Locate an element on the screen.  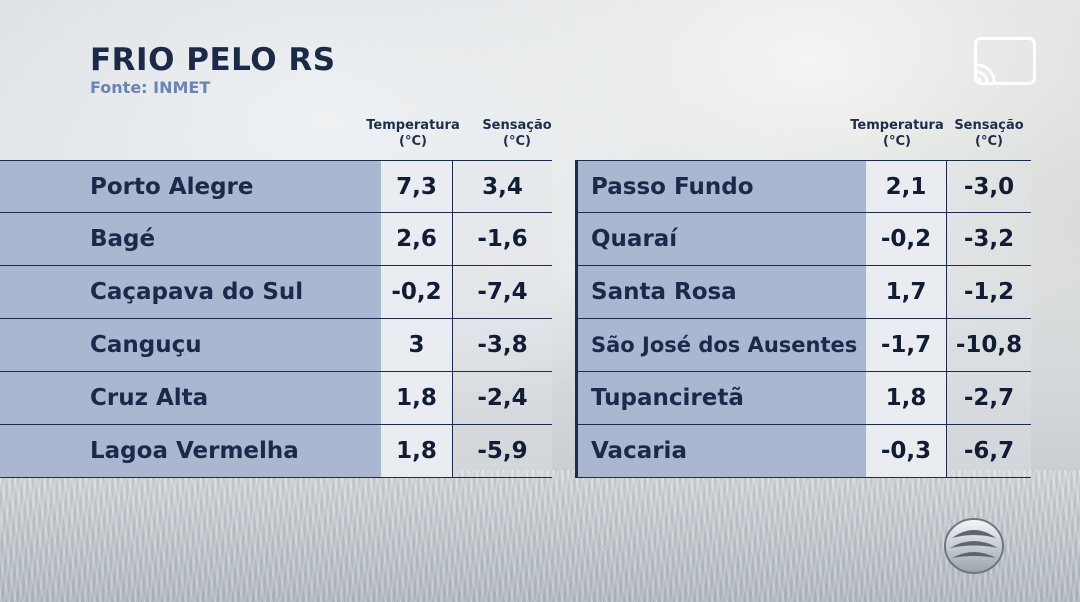
city-name: Passo Fundo is located at coordinates (722, 186).